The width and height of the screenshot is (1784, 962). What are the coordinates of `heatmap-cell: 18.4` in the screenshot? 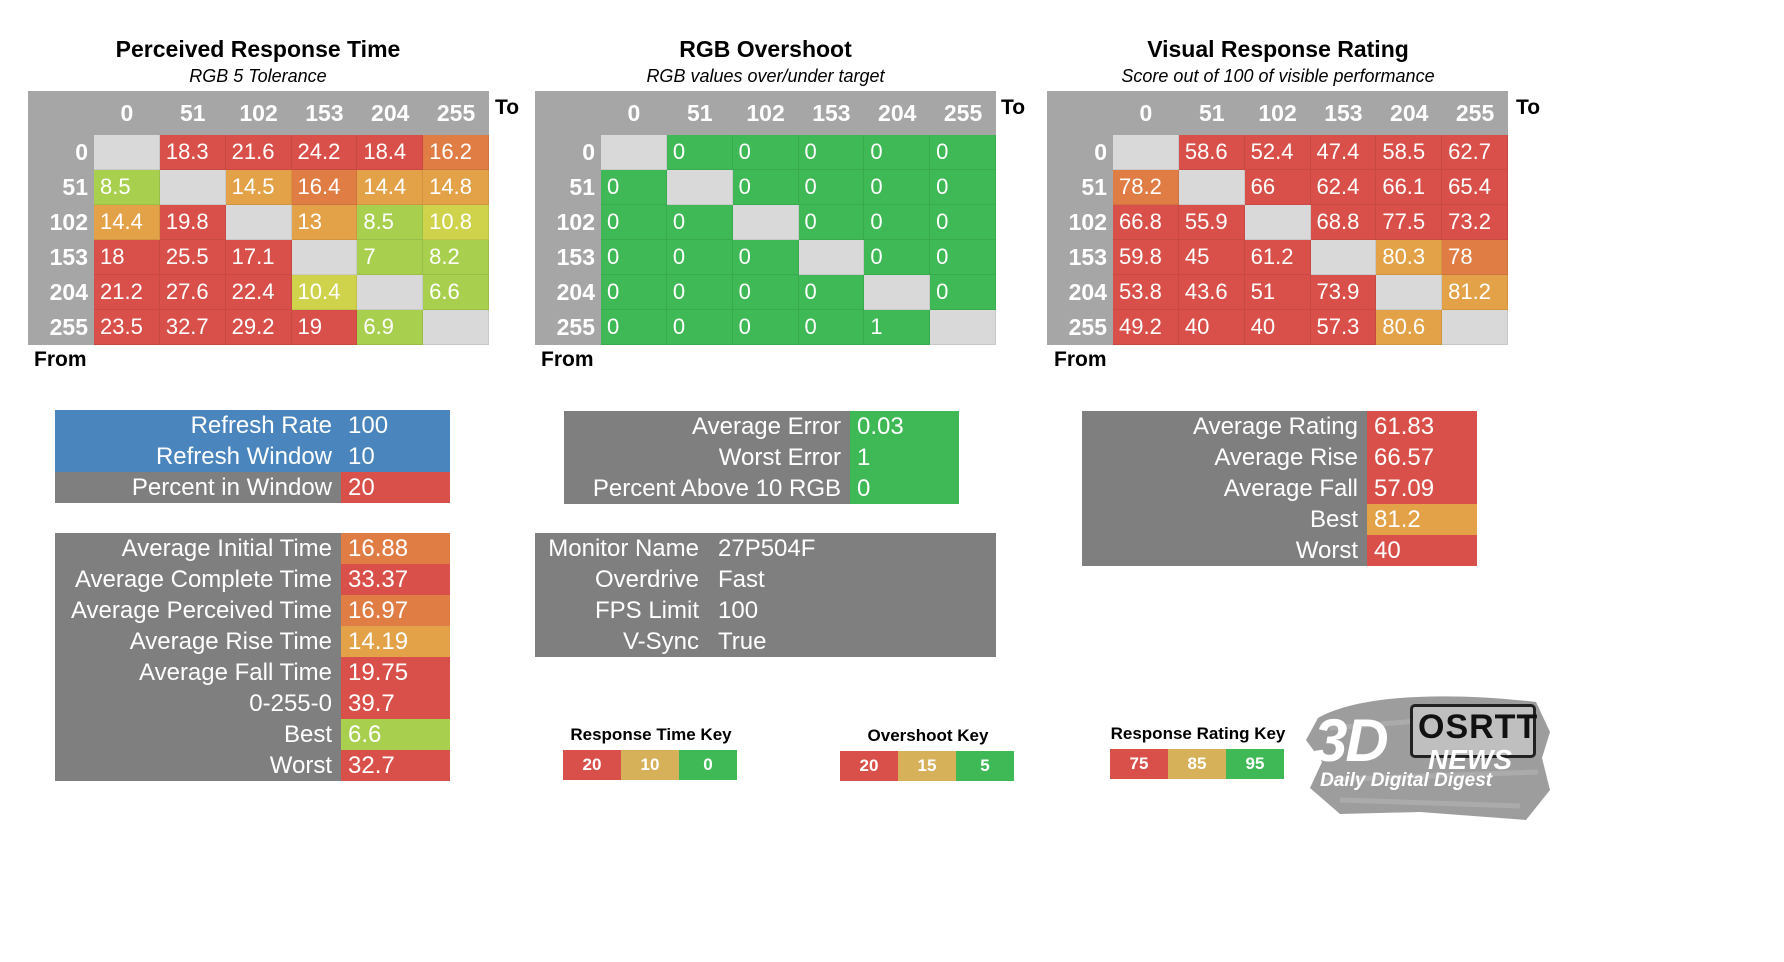 It's located at (390, 152).